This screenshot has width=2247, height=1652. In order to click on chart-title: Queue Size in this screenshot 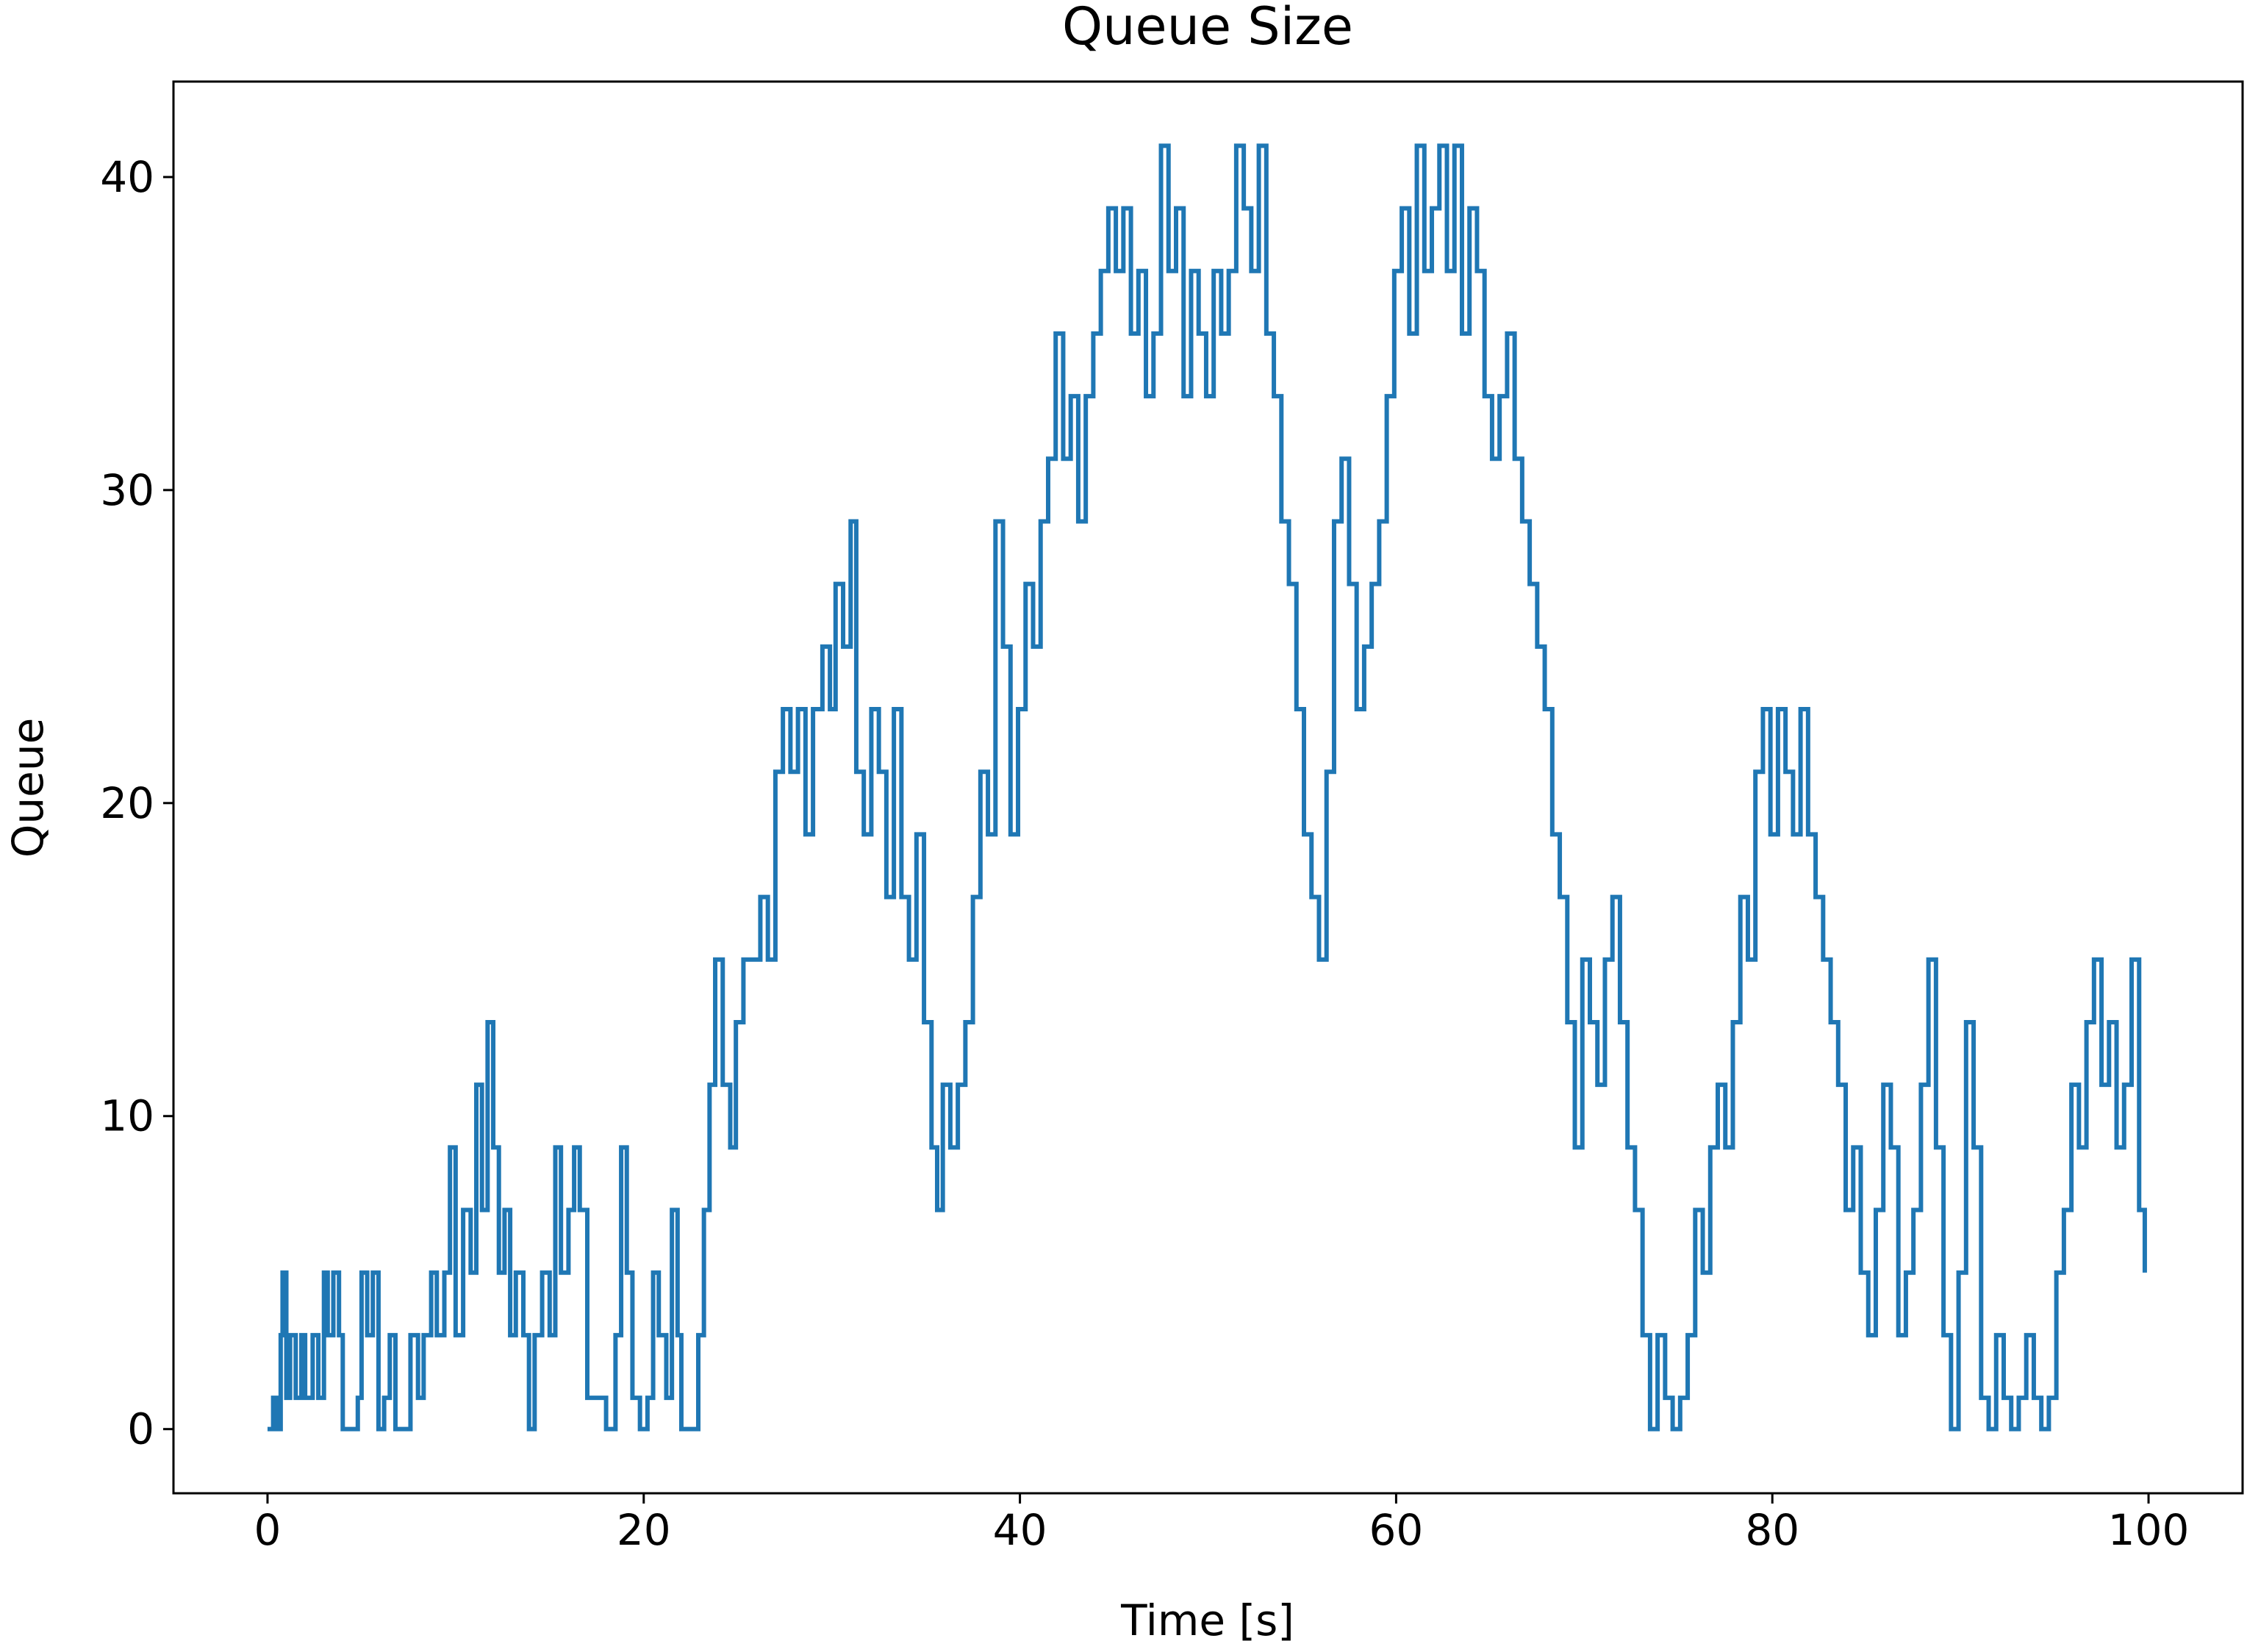, I will do `click(1208, 28)`.